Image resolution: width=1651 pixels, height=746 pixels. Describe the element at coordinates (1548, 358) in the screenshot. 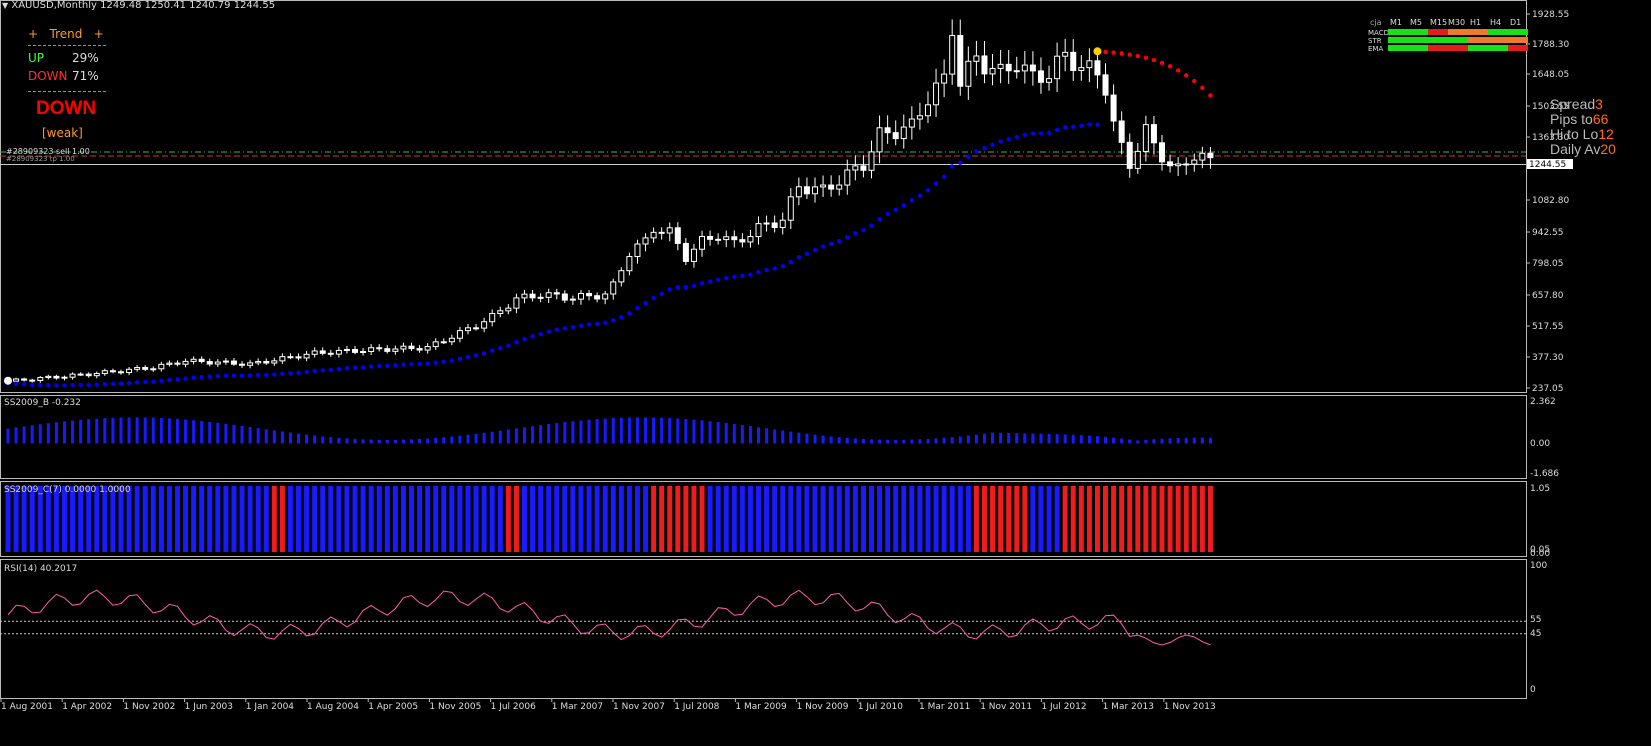

I see `price-axis-label: 377.30` at that location.